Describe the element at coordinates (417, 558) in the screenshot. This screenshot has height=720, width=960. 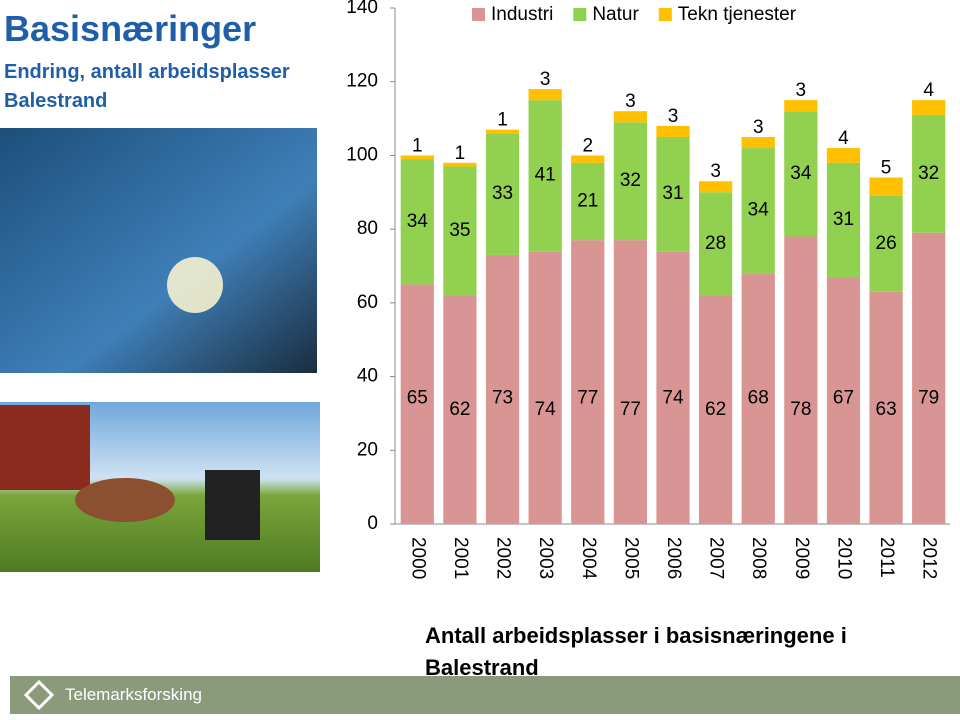
I see `x-tick-label: 2000` at that location.